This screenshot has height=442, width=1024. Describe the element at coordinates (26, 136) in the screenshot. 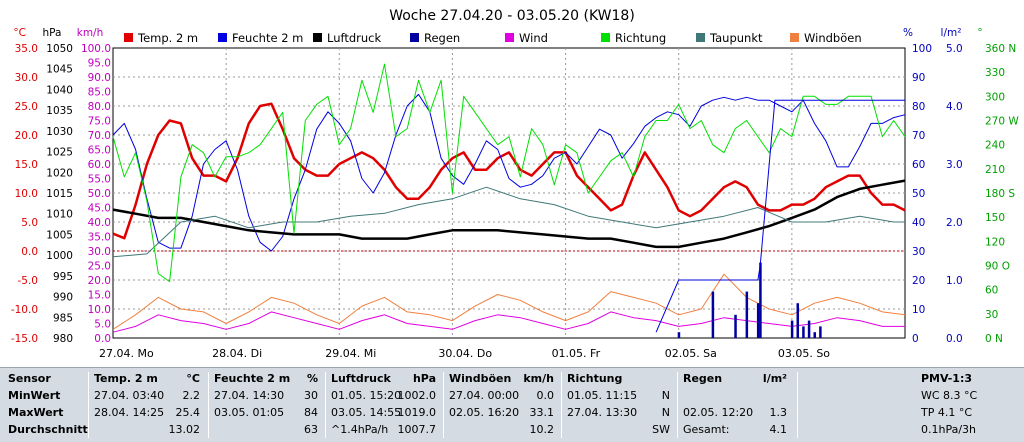

I see `temp-tick-label: 20.0` at that location.